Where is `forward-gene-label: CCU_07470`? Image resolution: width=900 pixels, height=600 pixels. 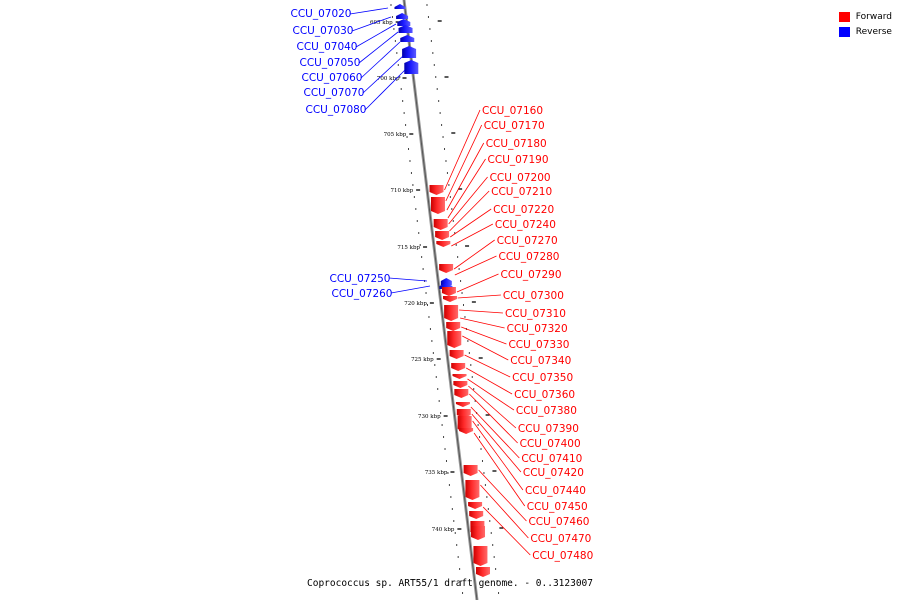 forward-gene-label: CCU_07470 is located at coordinates (560, 539).